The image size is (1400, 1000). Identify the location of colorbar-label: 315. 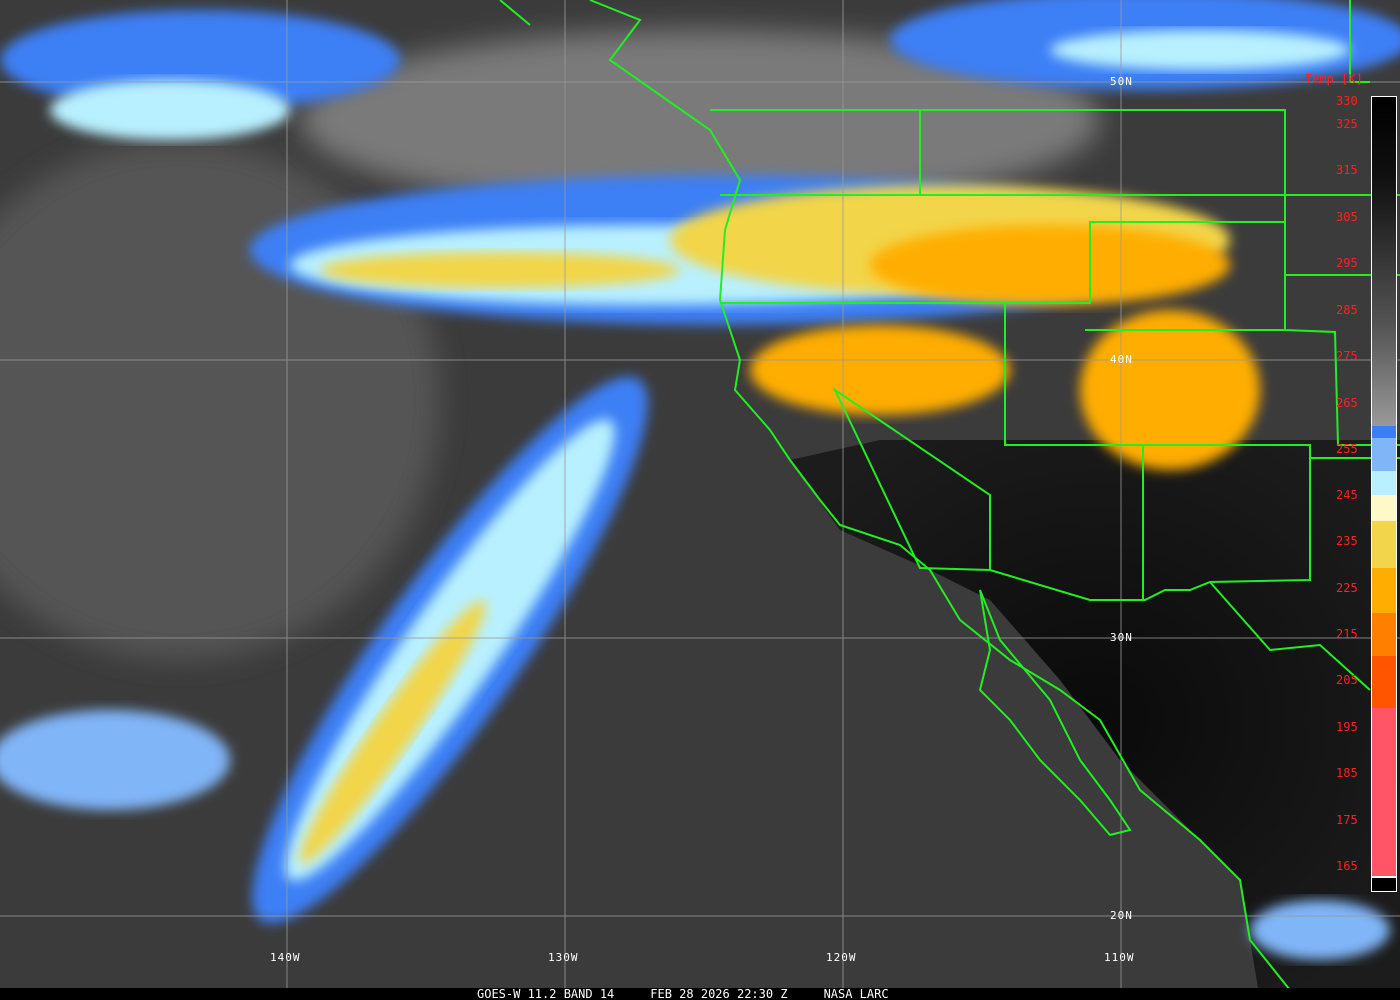
(1347, 170).